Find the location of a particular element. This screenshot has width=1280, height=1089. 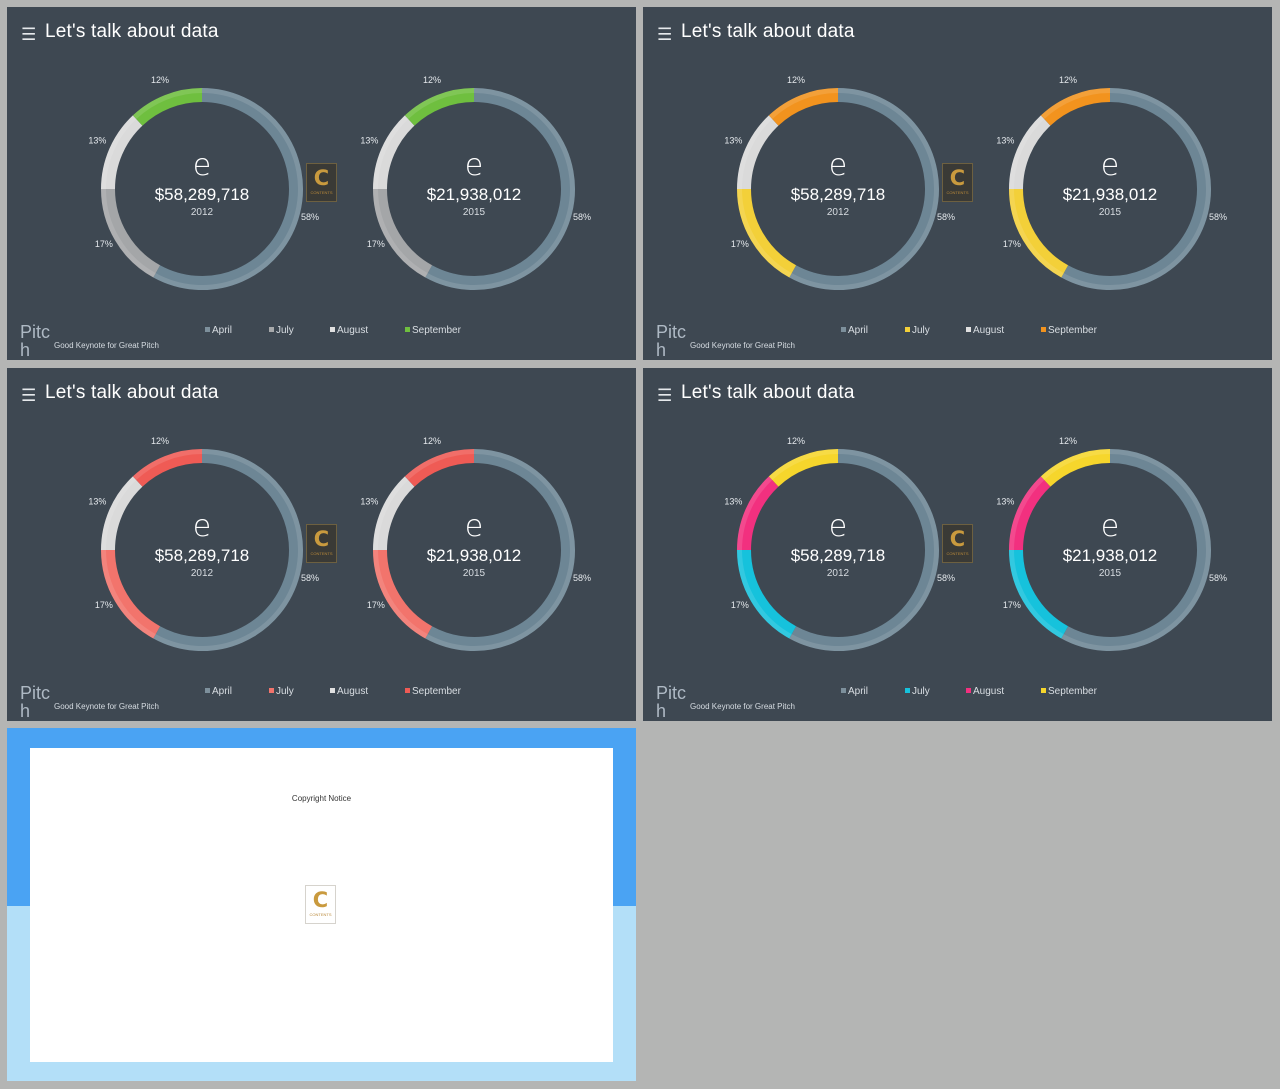

center-year: 2015 is located at coordinates (474, 212).